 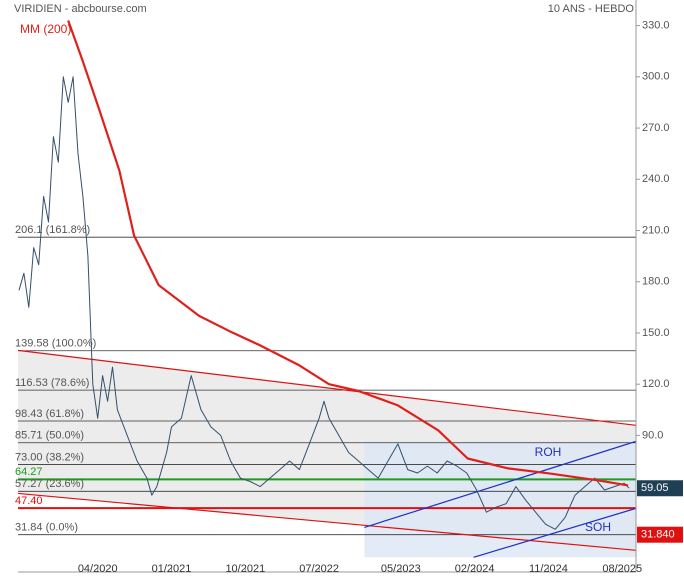 What do you see at coordinates (98, 569) in the screenshot?
I see `x-tick-label: 04/2020` at bounding box center [98, 569].